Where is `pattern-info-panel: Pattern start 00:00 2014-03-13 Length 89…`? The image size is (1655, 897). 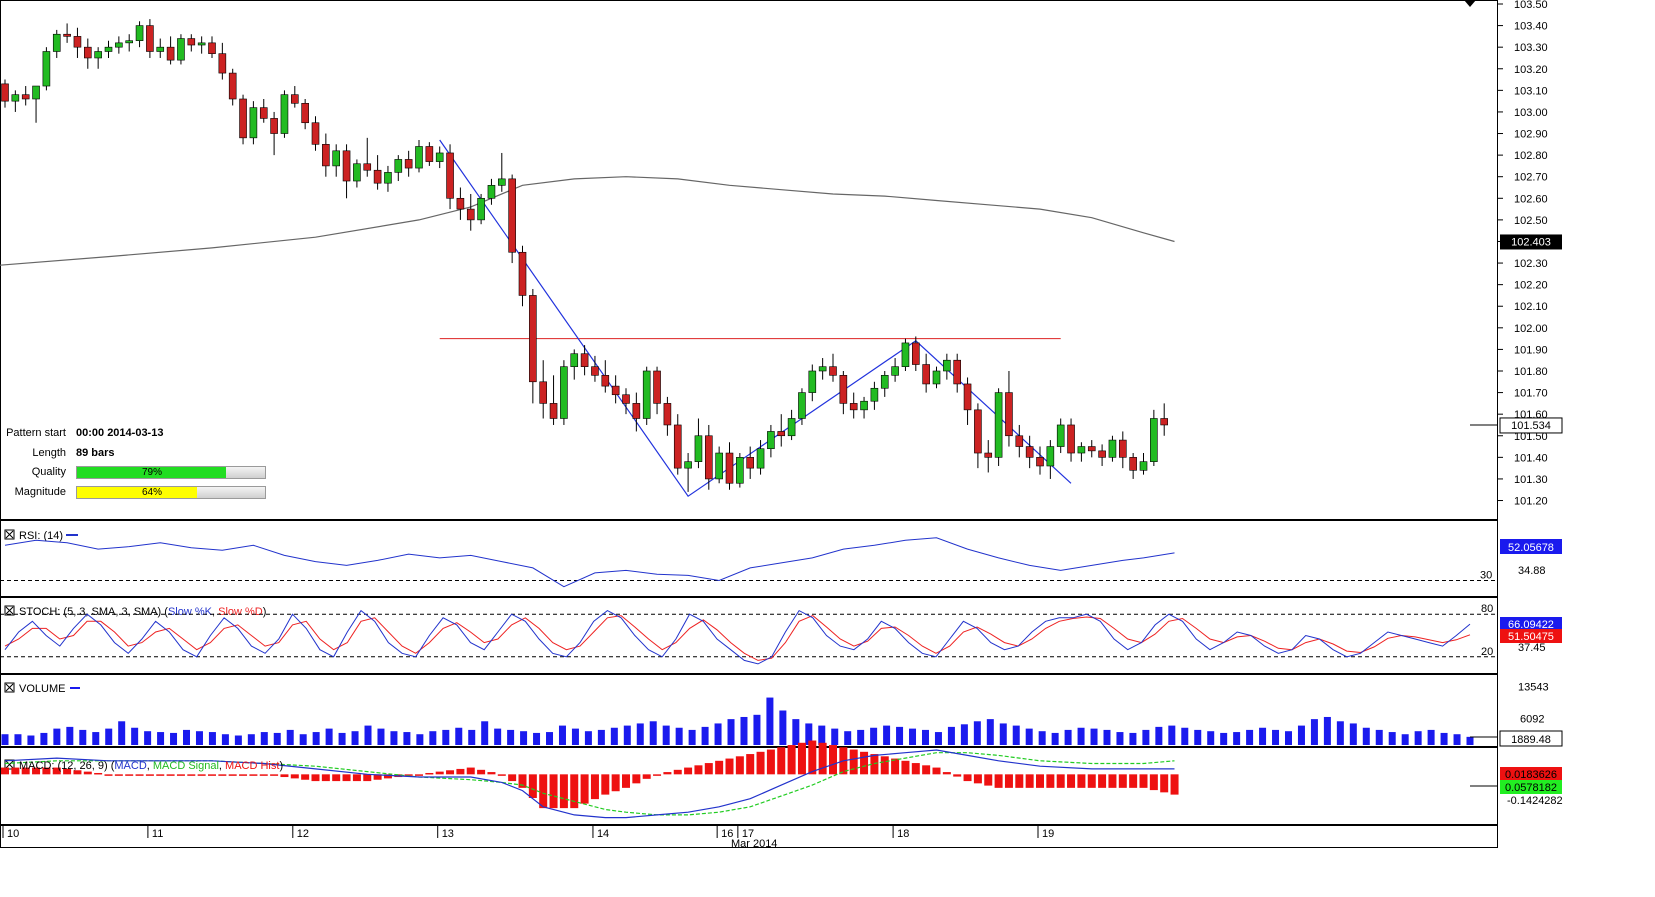
pattern-info-panel: Pattern start 00:00 2014-03-13 Length 89… is located at coordinates (145, 463).